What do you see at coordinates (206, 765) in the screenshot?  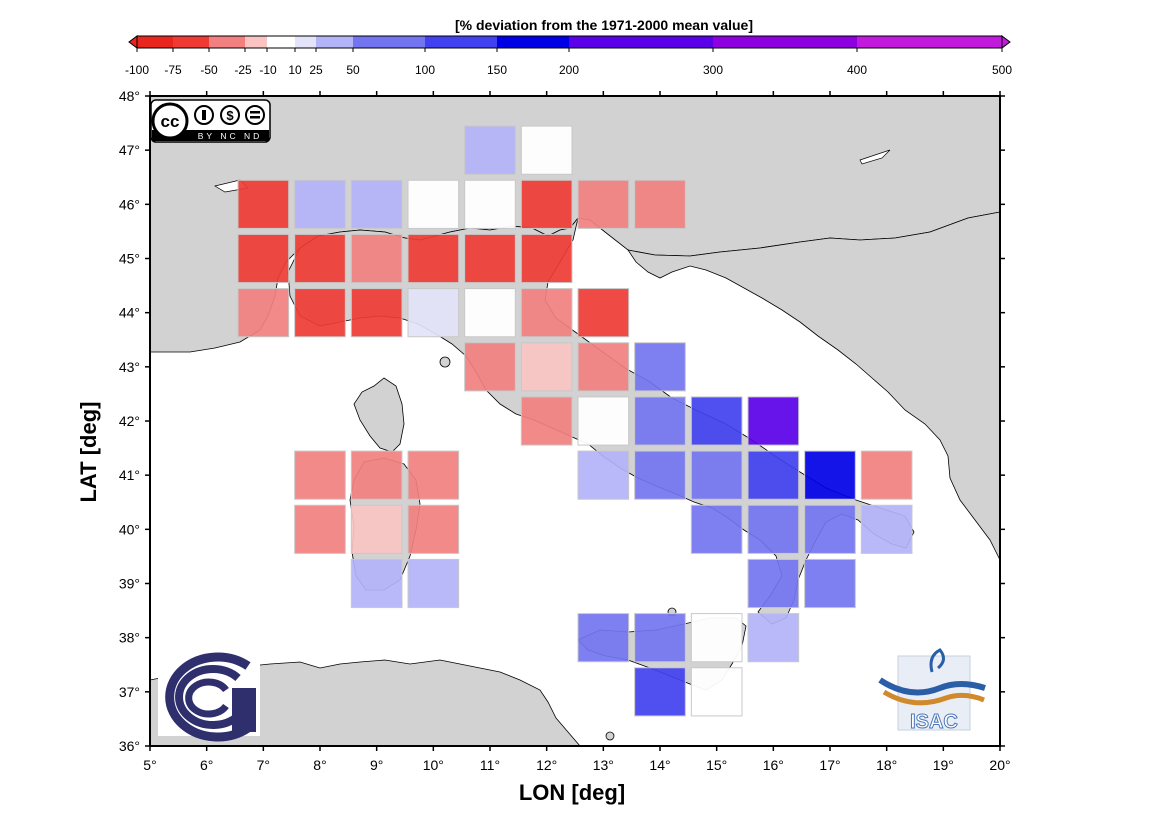 I see `x-tick-label: 6°` at bounding box center [206, 765].